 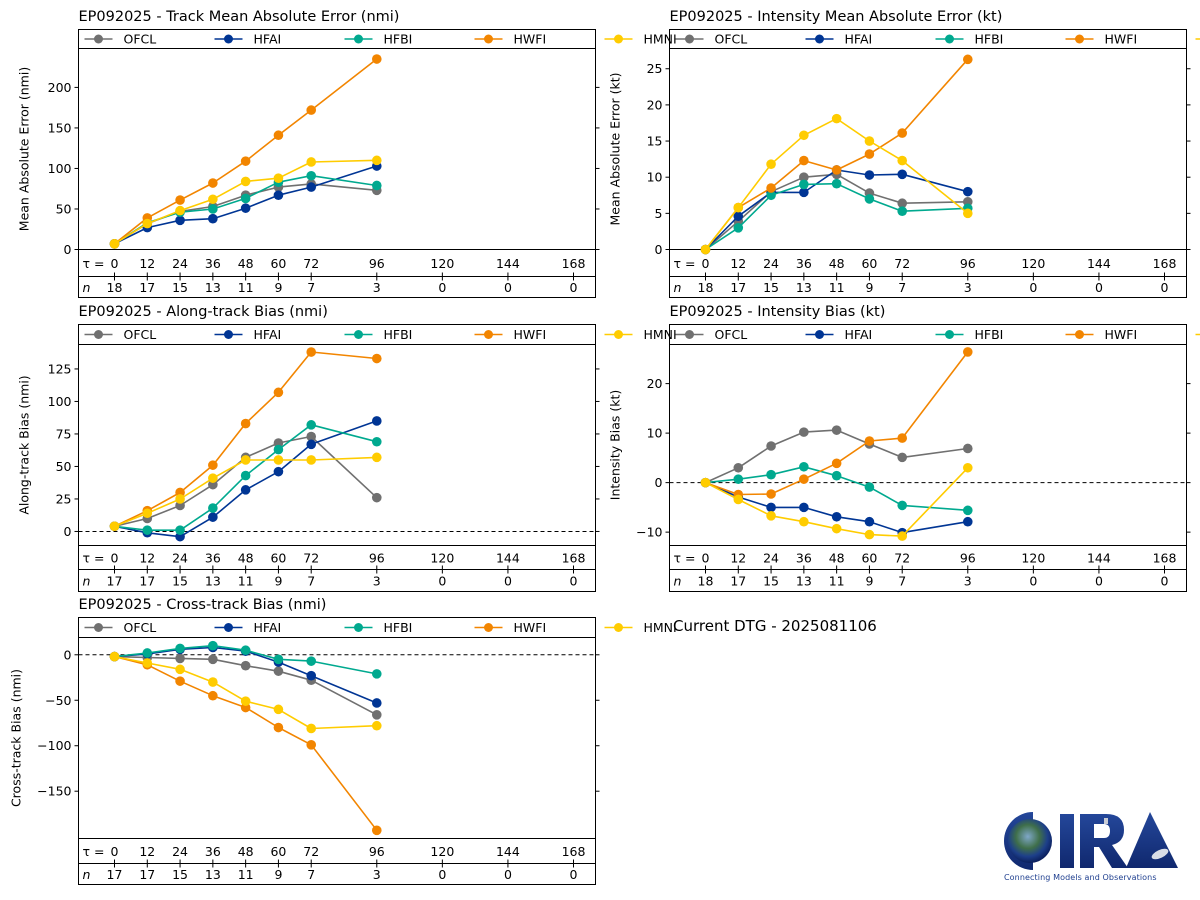 I want to click on legend-label: HWFI, so click(x=530, y=627).